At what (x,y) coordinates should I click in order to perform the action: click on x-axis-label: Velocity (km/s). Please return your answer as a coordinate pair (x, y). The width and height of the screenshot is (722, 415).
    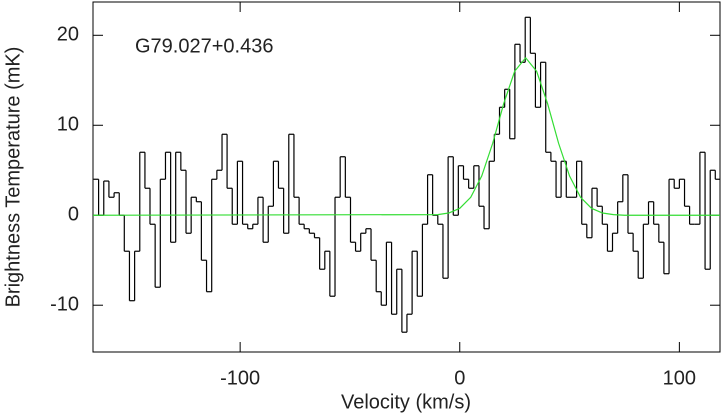
    Looking at the image, I should click on (406, 402).